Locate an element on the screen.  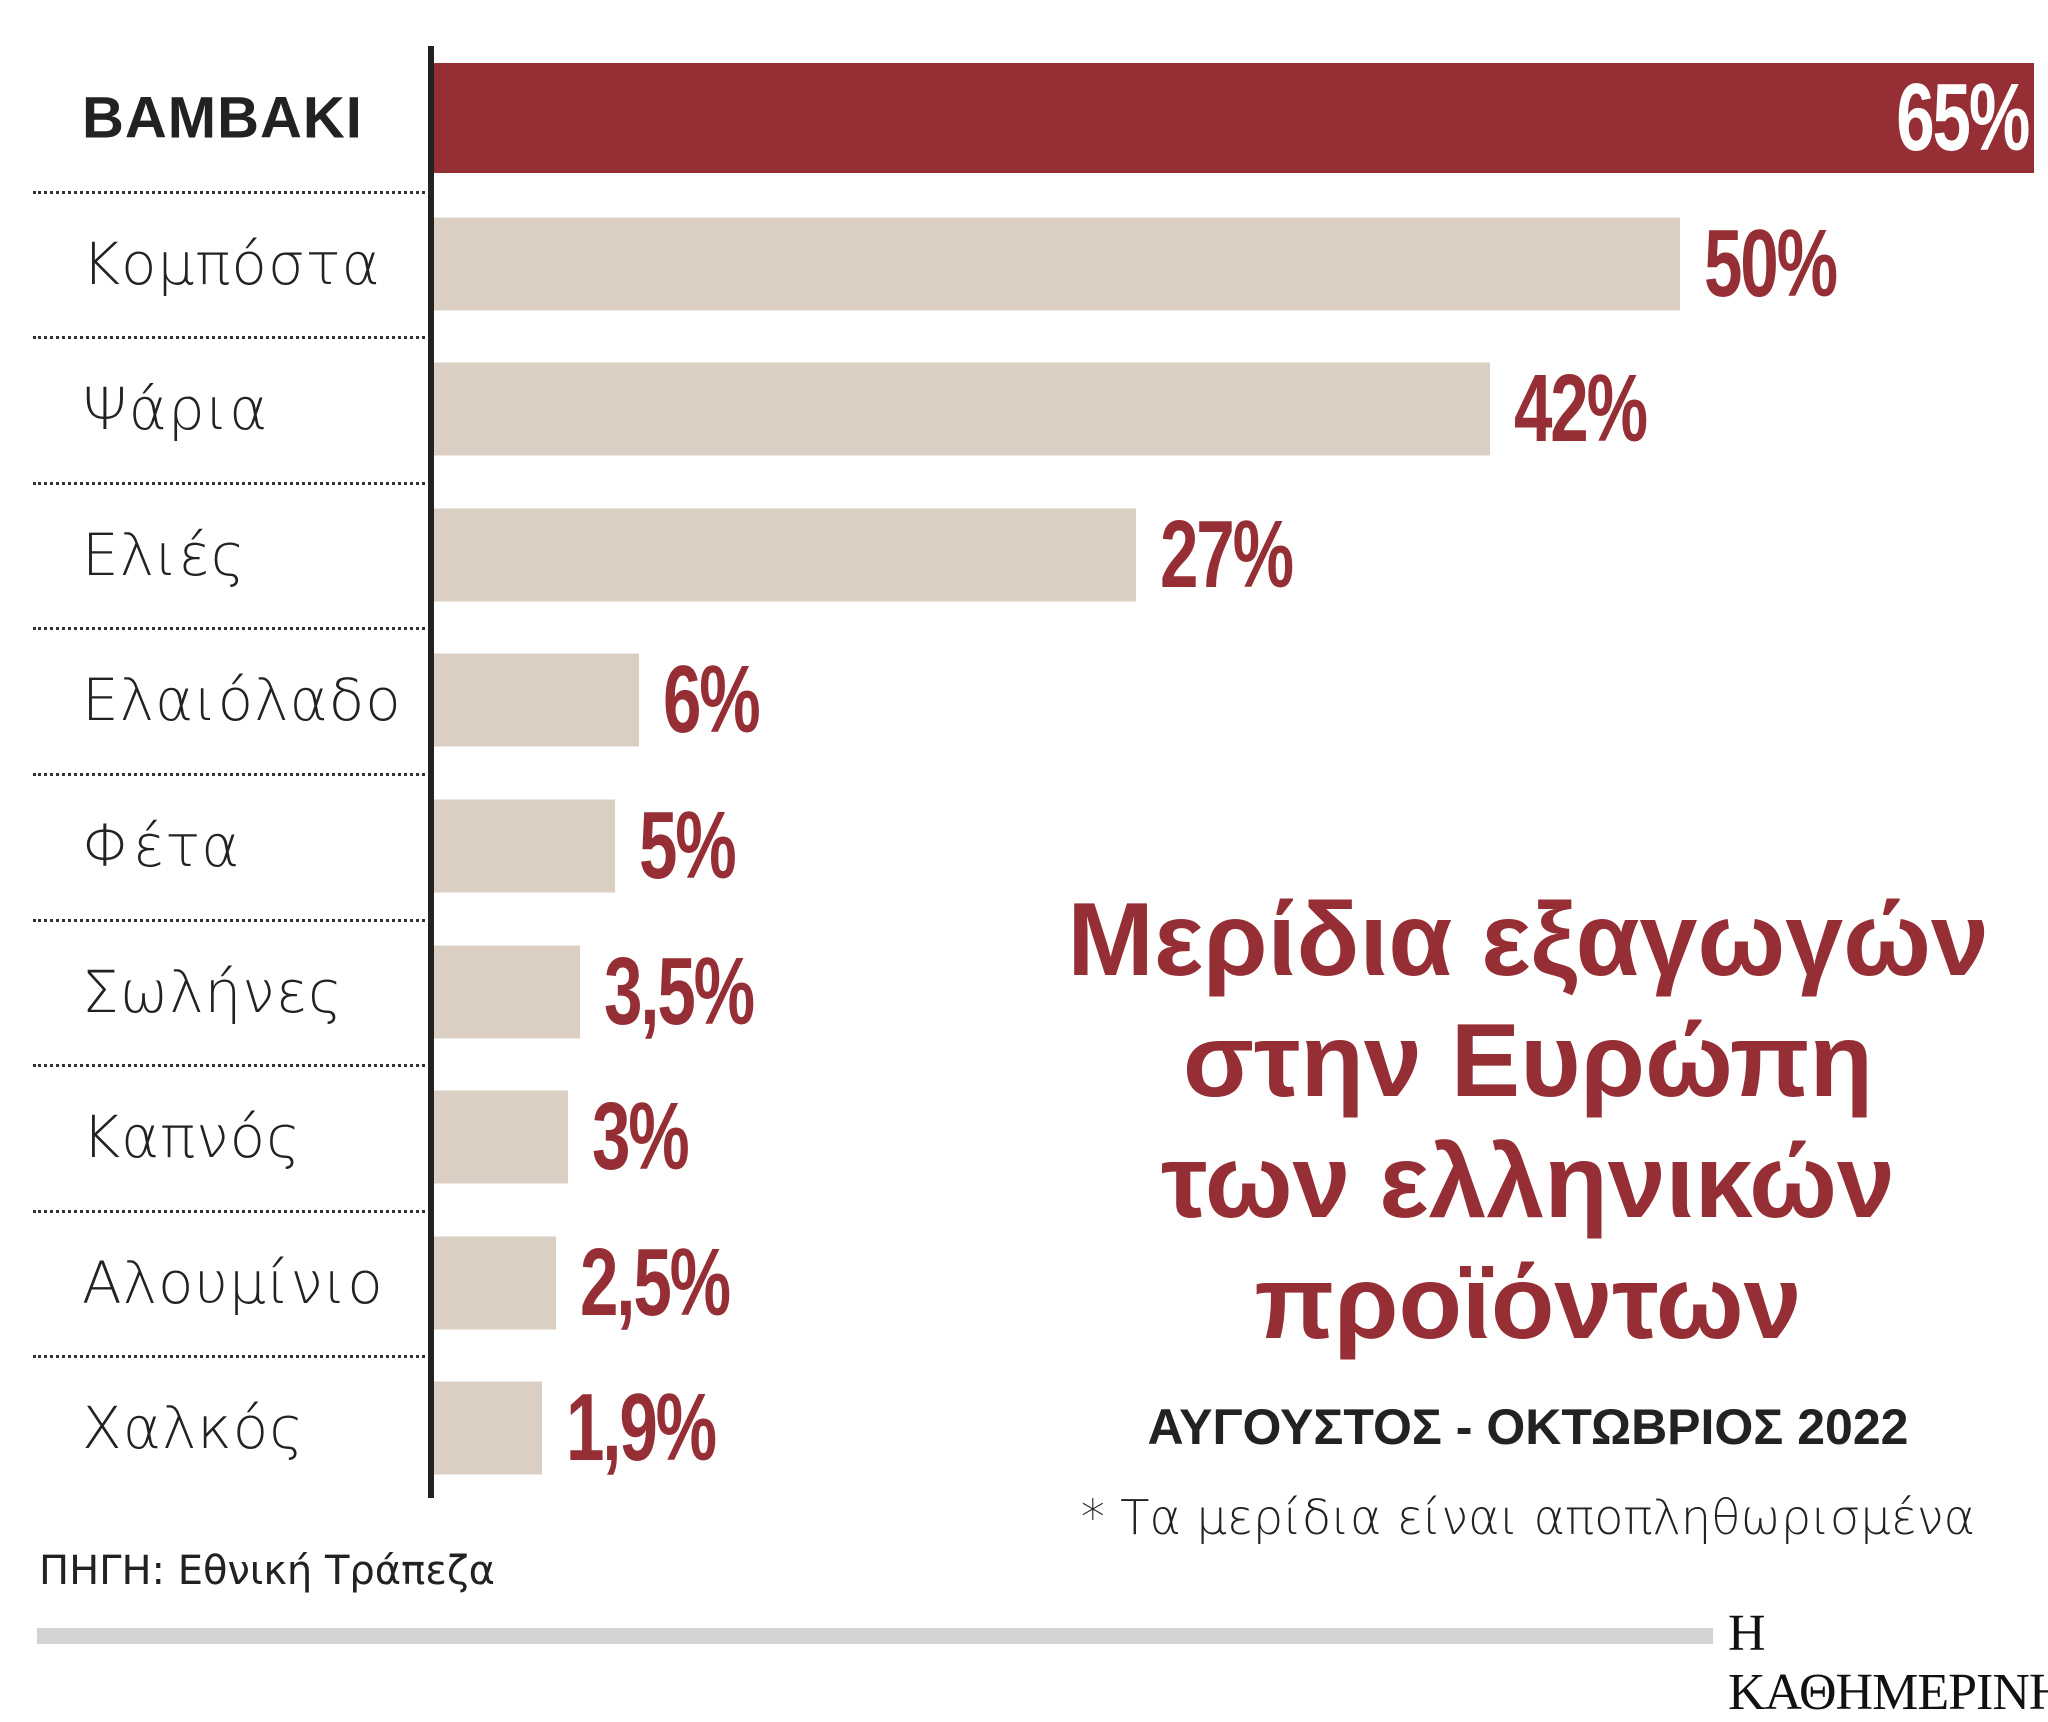
title-line: στην Ευρώπη is located at coordinates (1528, 1061).